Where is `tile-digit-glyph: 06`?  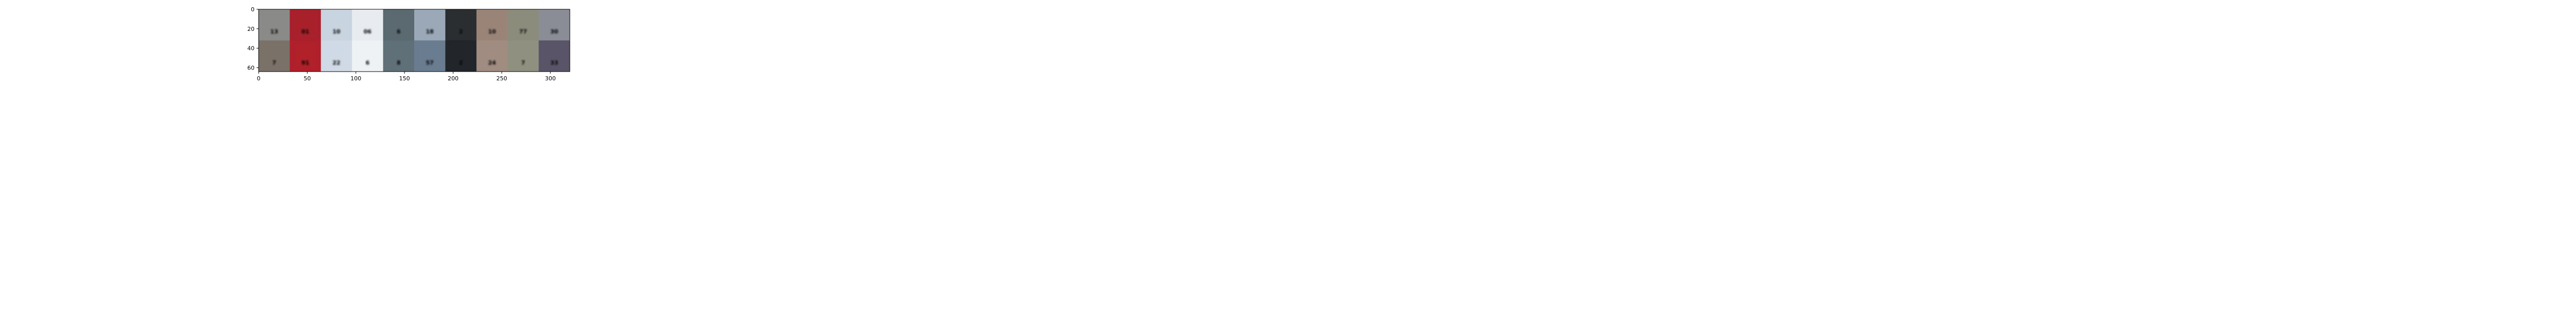
tile-digit-glyph: 06 is located at coordinates (368, 32).